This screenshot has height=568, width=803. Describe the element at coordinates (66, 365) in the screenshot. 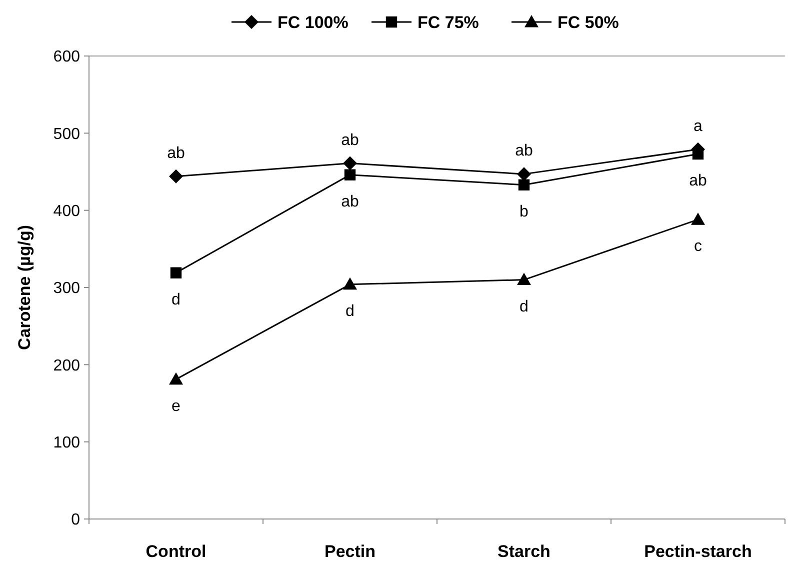

I see `y-tick-label: 200` at that location.